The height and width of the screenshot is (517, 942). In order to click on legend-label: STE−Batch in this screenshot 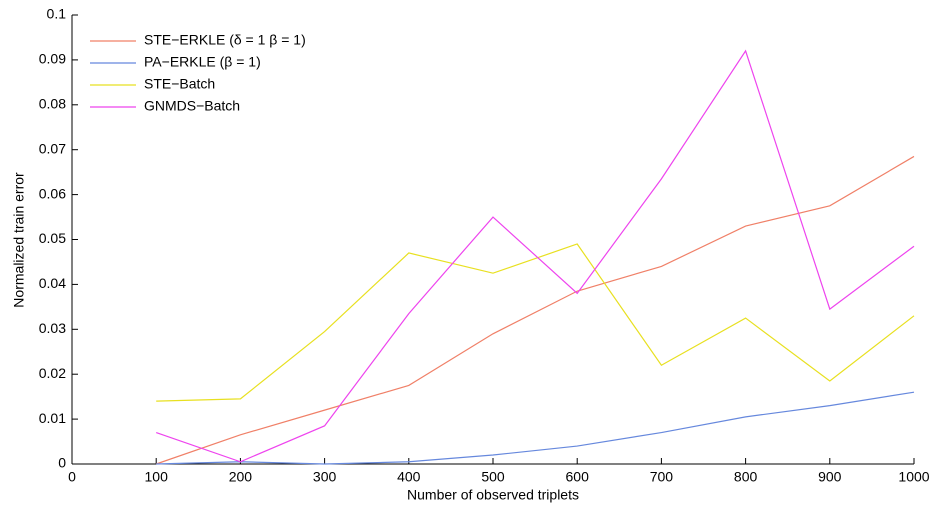, I will do `click(179, 84)`.